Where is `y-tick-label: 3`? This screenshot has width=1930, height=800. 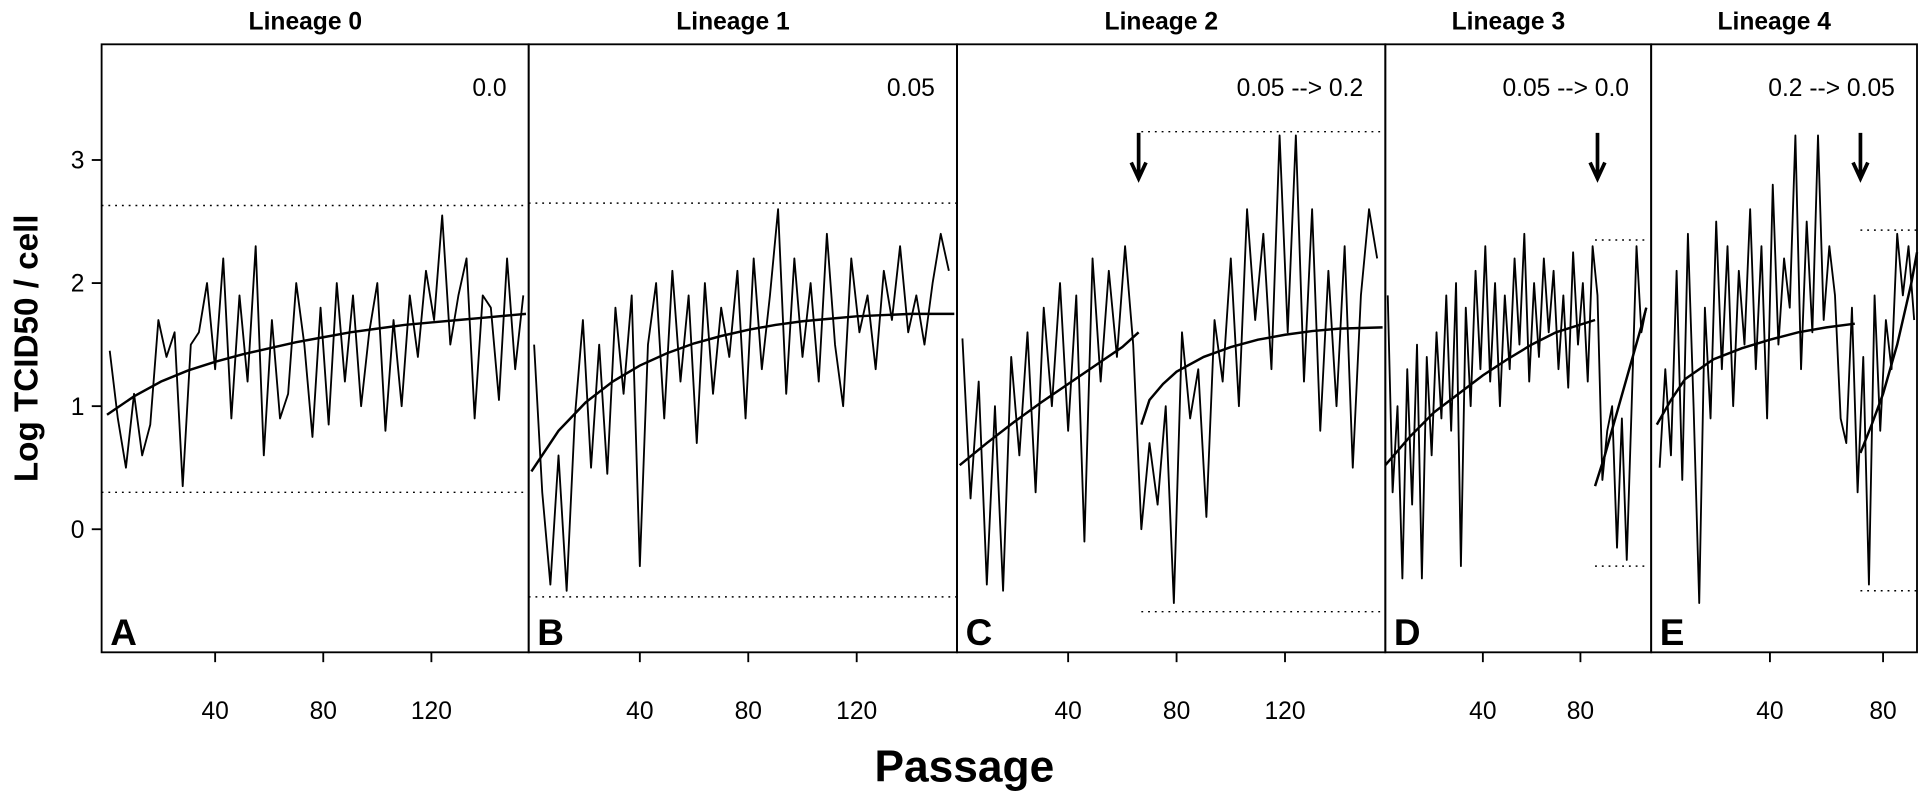 y-tick-label: 3 is located at coordinates (78, 161).